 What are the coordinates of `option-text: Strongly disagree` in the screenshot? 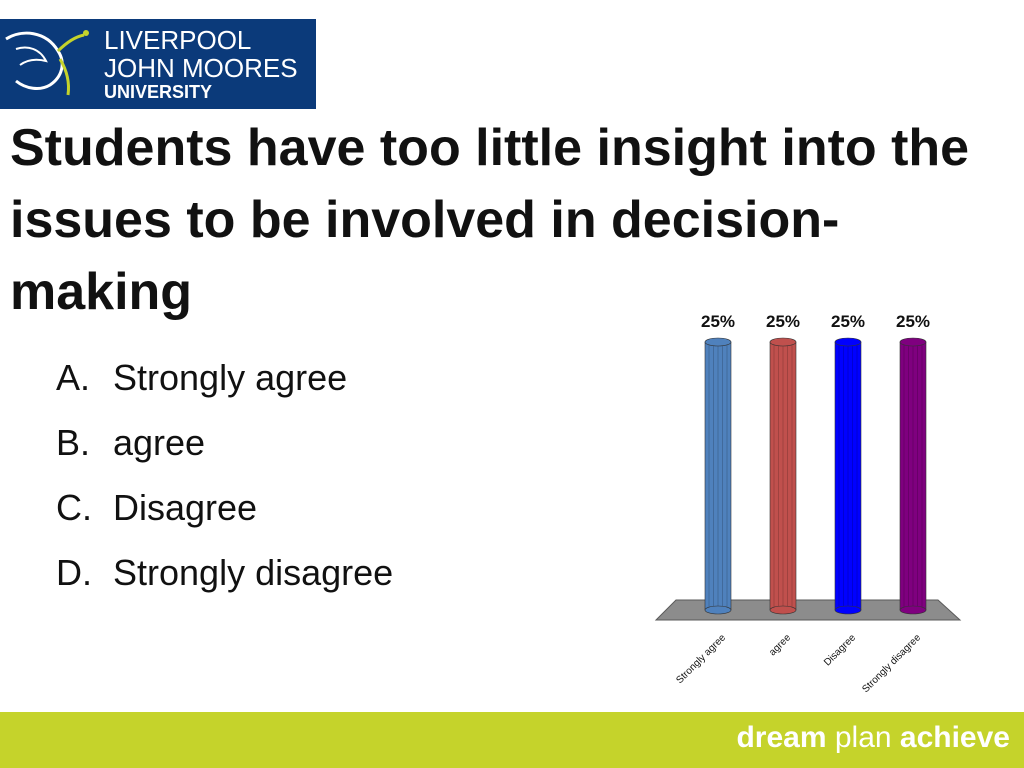 It's located at (253, 572).